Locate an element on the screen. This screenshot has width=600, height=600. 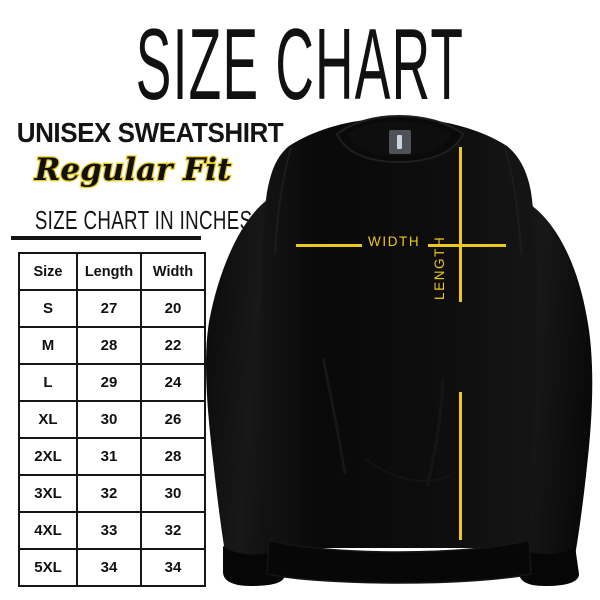
cell-size: L is located at coordinates (48, 382).